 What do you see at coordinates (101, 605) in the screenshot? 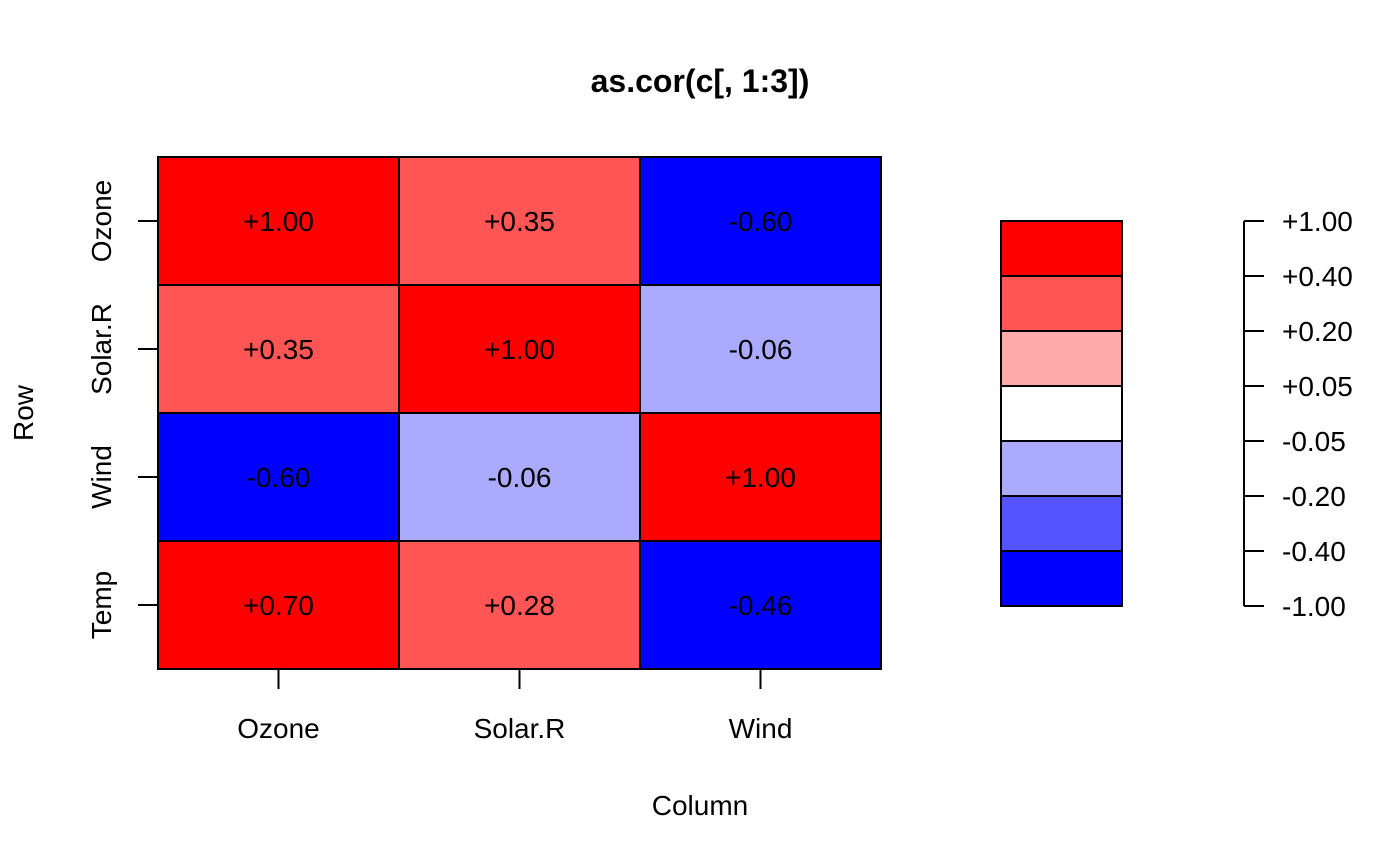
I see `y-tick-label: Temp` at bounding box center [101, 605].